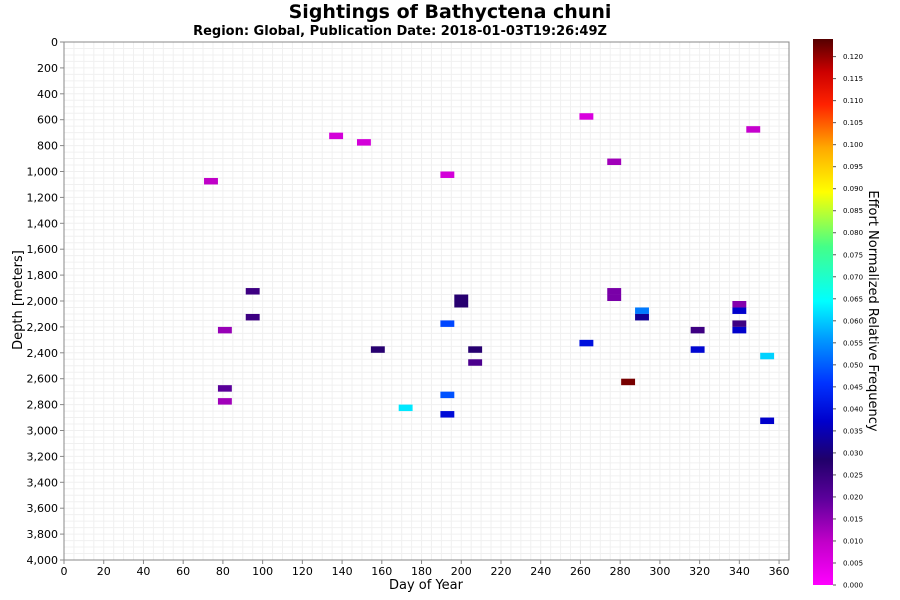 This screenshot has width=900, height=600. Describe the element at coordinates (853, 541) in the screenshot. I see `colorbar-tick-label: 0.010` at that location.